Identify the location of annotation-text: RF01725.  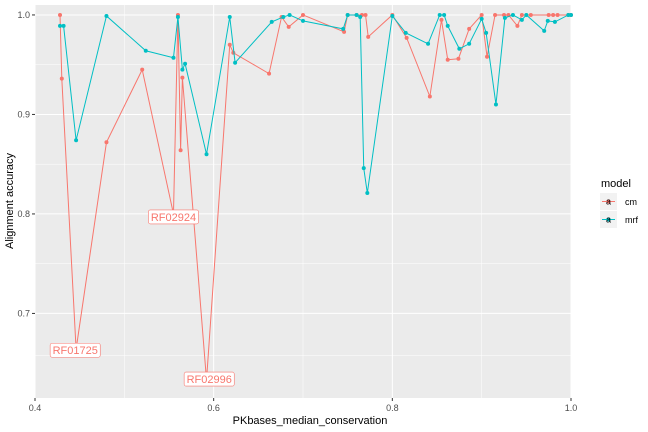
(75, 351).